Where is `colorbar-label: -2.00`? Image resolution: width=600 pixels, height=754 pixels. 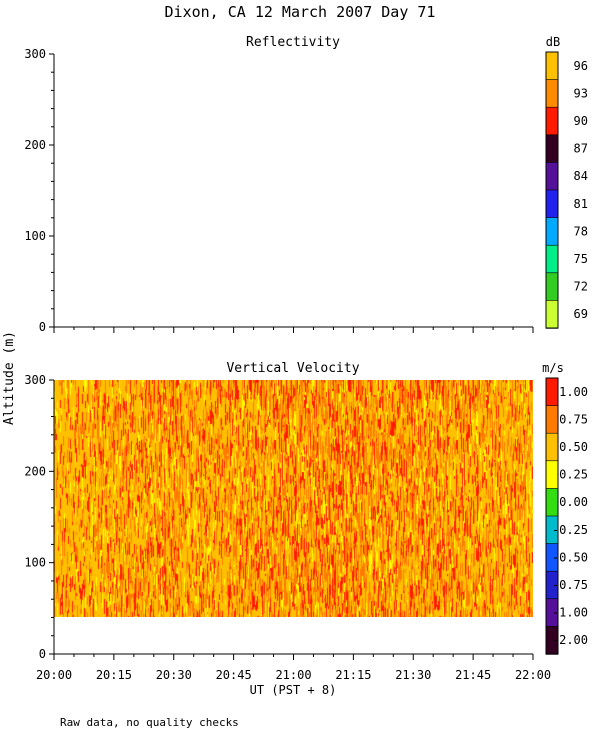 colorbar-label: -2.00 is located at coordinates (570, 640).